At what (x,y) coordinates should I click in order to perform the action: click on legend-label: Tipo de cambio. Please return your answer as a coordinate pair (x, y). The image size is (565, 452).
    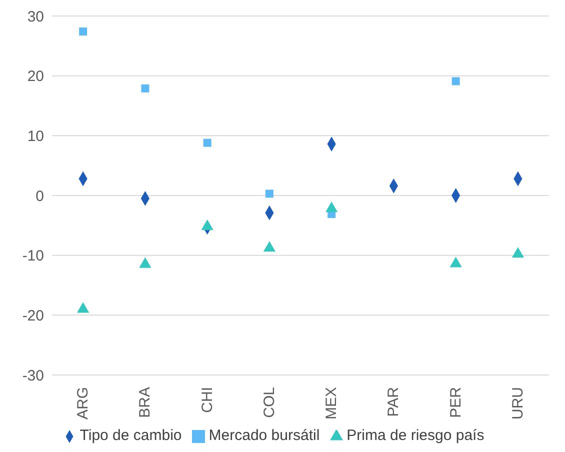
    Looking at the image, I should click on (131, 435).